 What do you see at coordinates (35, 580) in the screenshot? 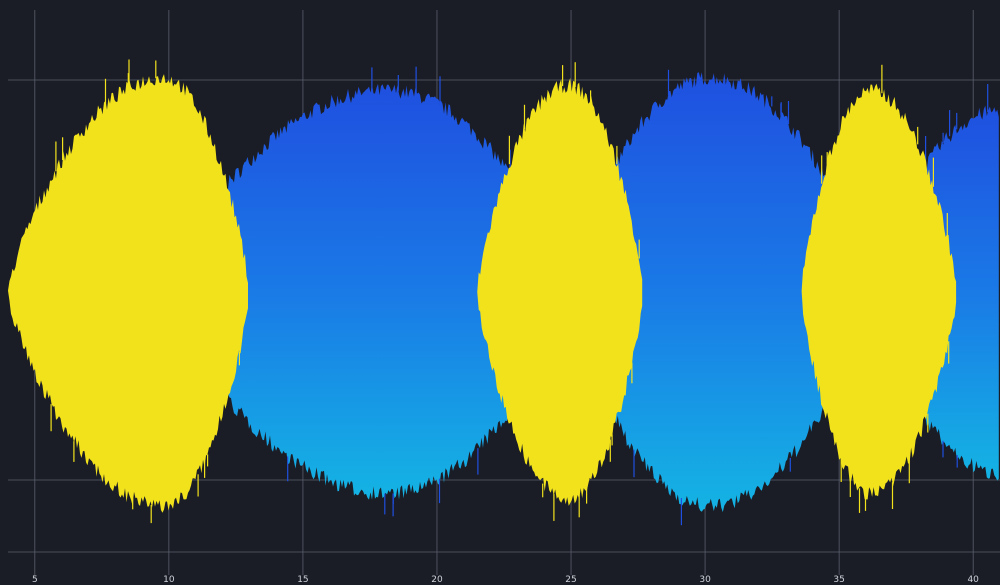
I see `x-tick-label: 5` at bounding box center [35, 580].